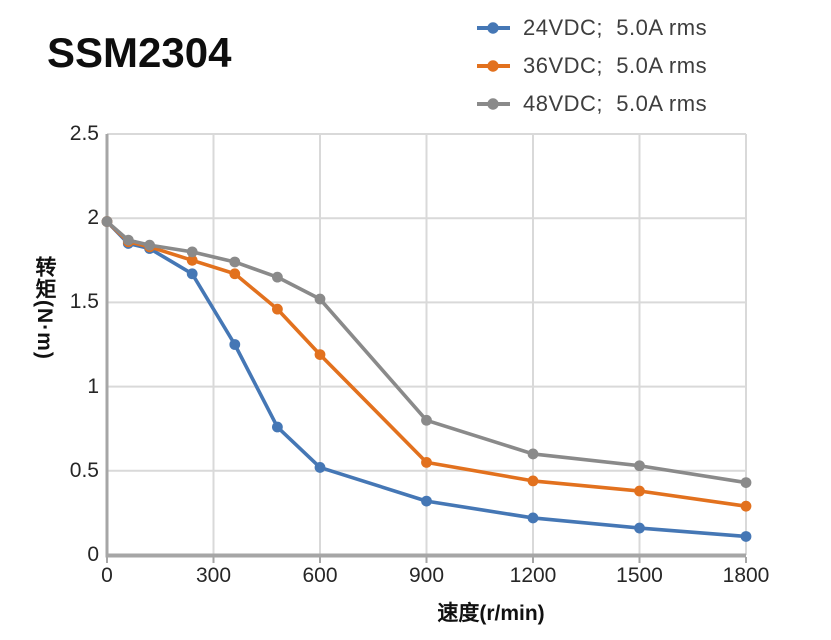 The image size is (831, 640). Describe the element at coordinates (93, 554) in the screenshot. I see `y-tick-label: 0` at that location.